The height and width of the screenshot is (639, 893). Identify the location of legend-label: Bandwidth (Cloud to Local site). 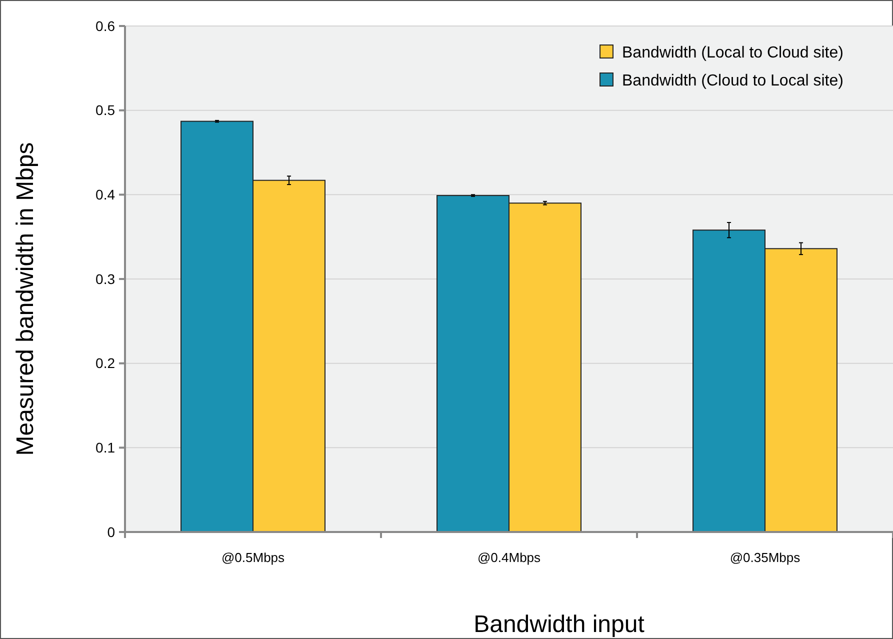
(733, 81).